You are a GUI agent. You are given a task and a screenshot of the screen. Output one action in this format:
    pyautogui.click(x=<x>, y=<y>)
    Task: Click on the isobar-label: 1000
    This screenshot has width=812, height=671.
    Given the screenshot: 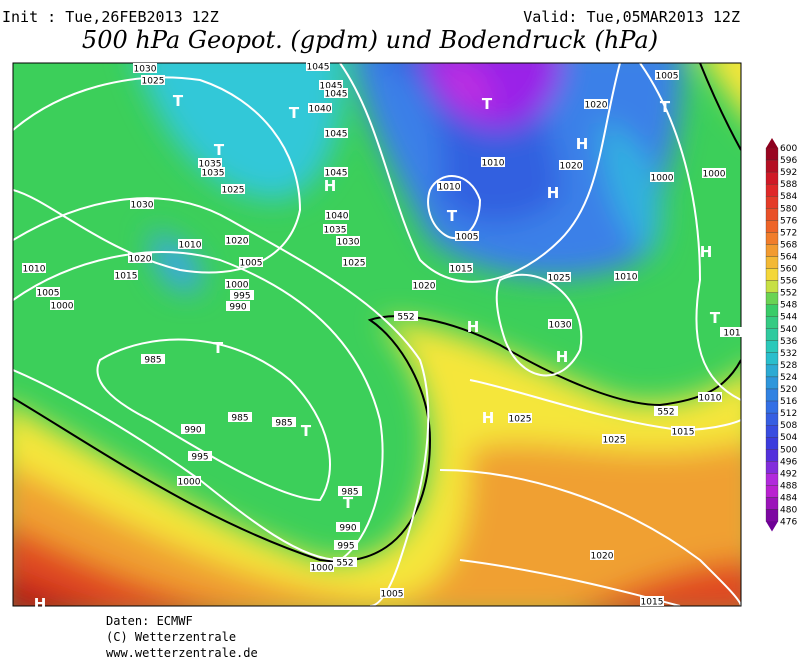 What is the action you would take?
    pyautogui.click(x=237, y=286)
    